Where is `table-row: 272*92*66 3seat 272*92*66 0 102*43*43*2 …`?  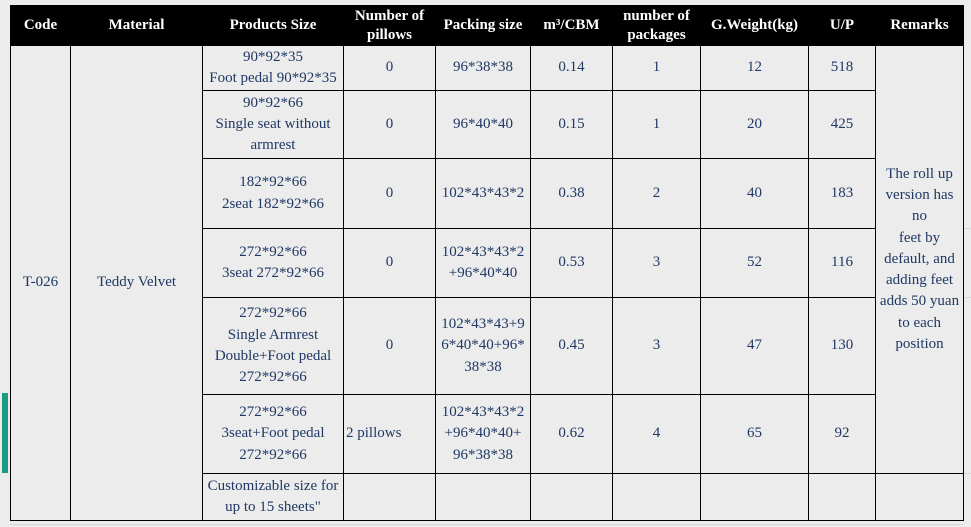
table-row: 272*92*66 3seat 272*92*66 0 102*43*43*2 … is located at coordinates (487, 263).